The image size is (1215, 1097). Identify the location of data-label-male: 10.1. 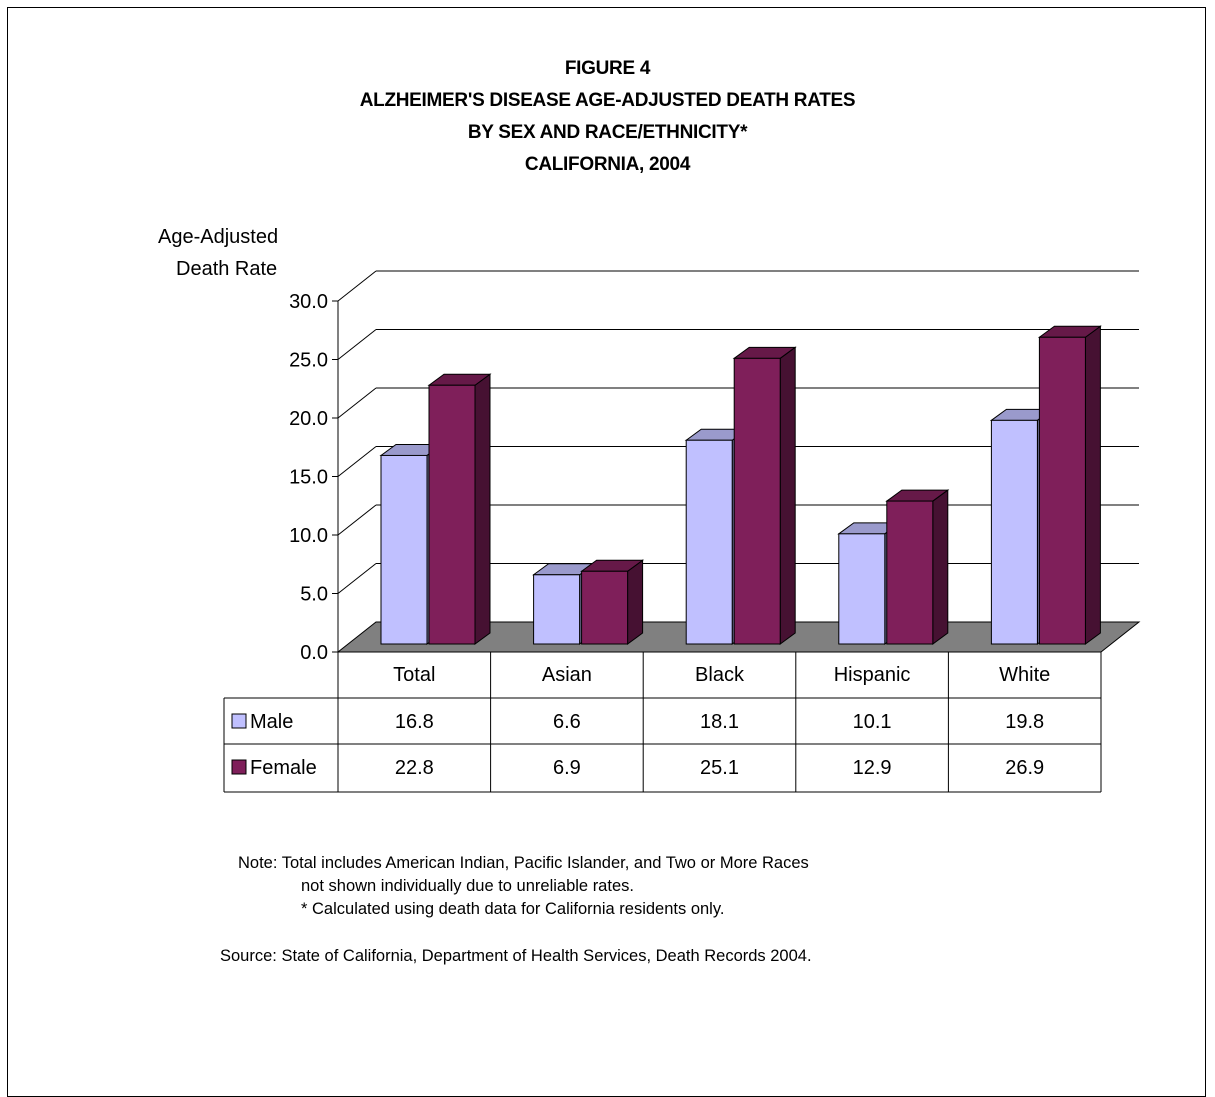
(872, 722).